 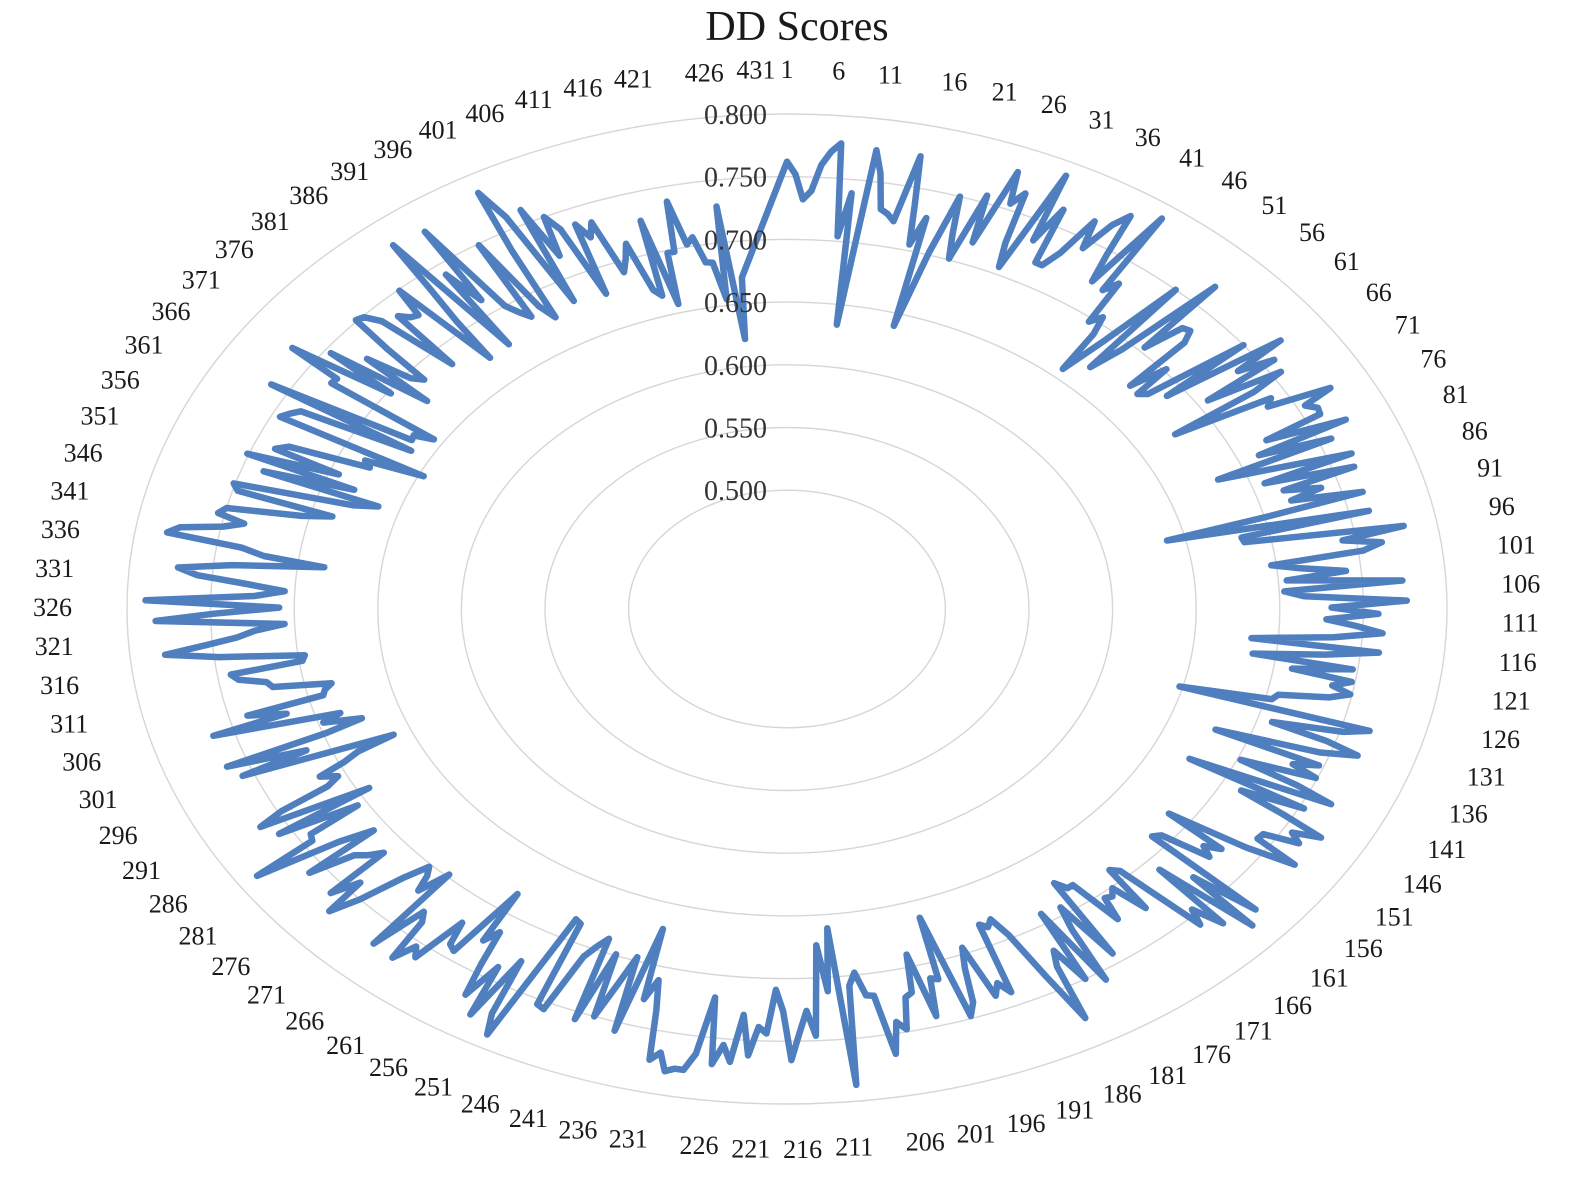 I want to click on category-label: 351, so click(x=100, y=416).